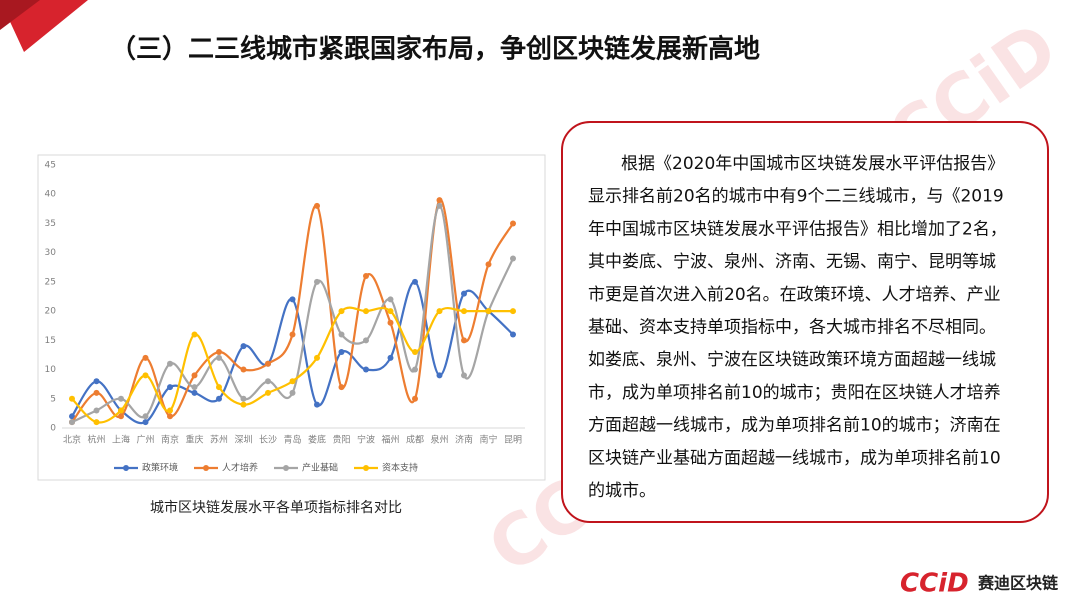  I want to click on y-tick-label: 40, so click(51, 195).